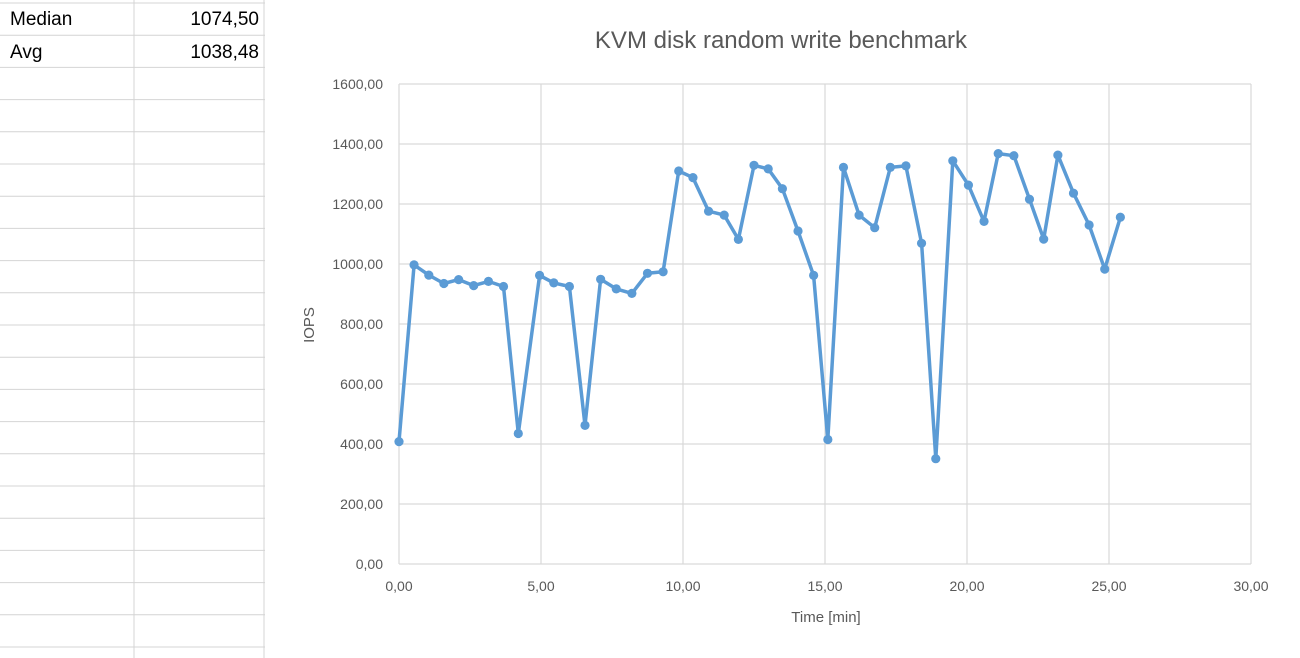 Image resolution: width=1300 pixels, height=658 pixels. I want to click on avg-value-cell: 1038,48, so click(224, 52).